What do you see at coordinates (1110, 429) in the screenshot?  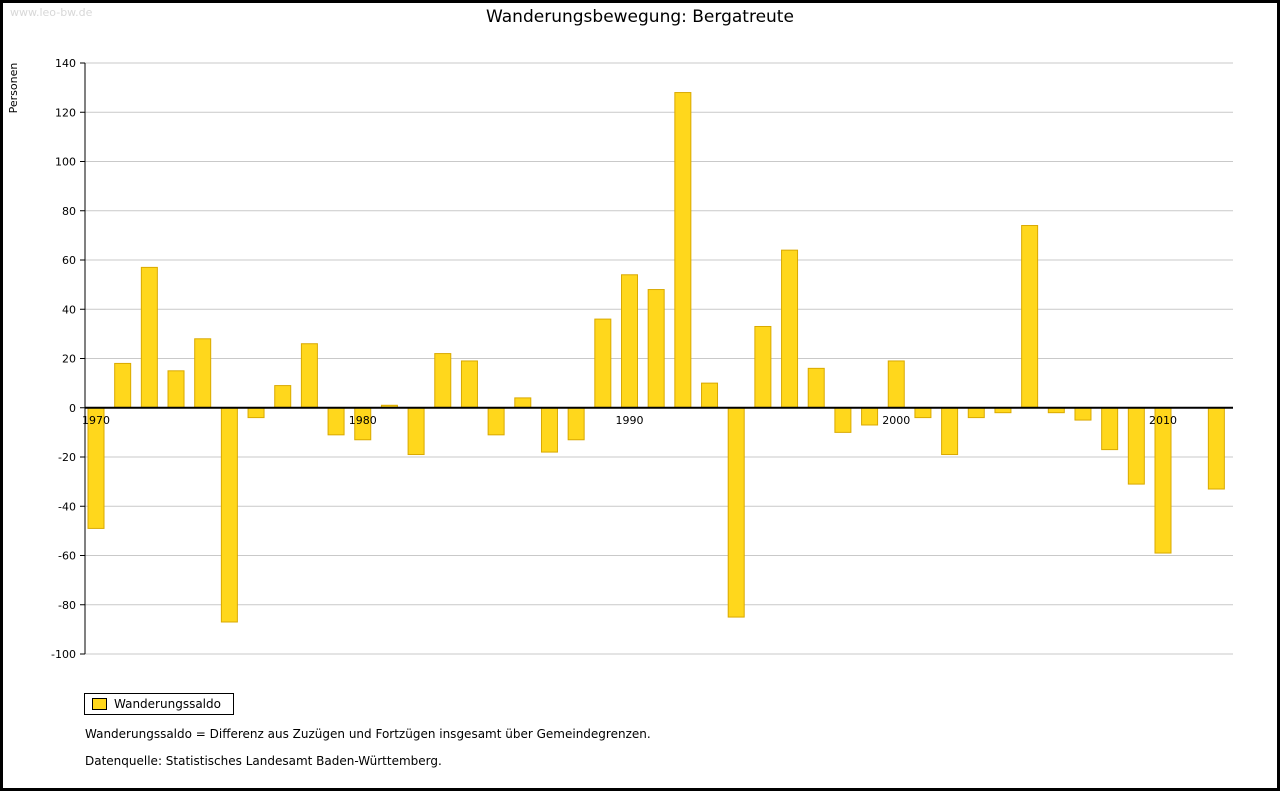 I see `bar-2008` at bounding box center [1110, 429].